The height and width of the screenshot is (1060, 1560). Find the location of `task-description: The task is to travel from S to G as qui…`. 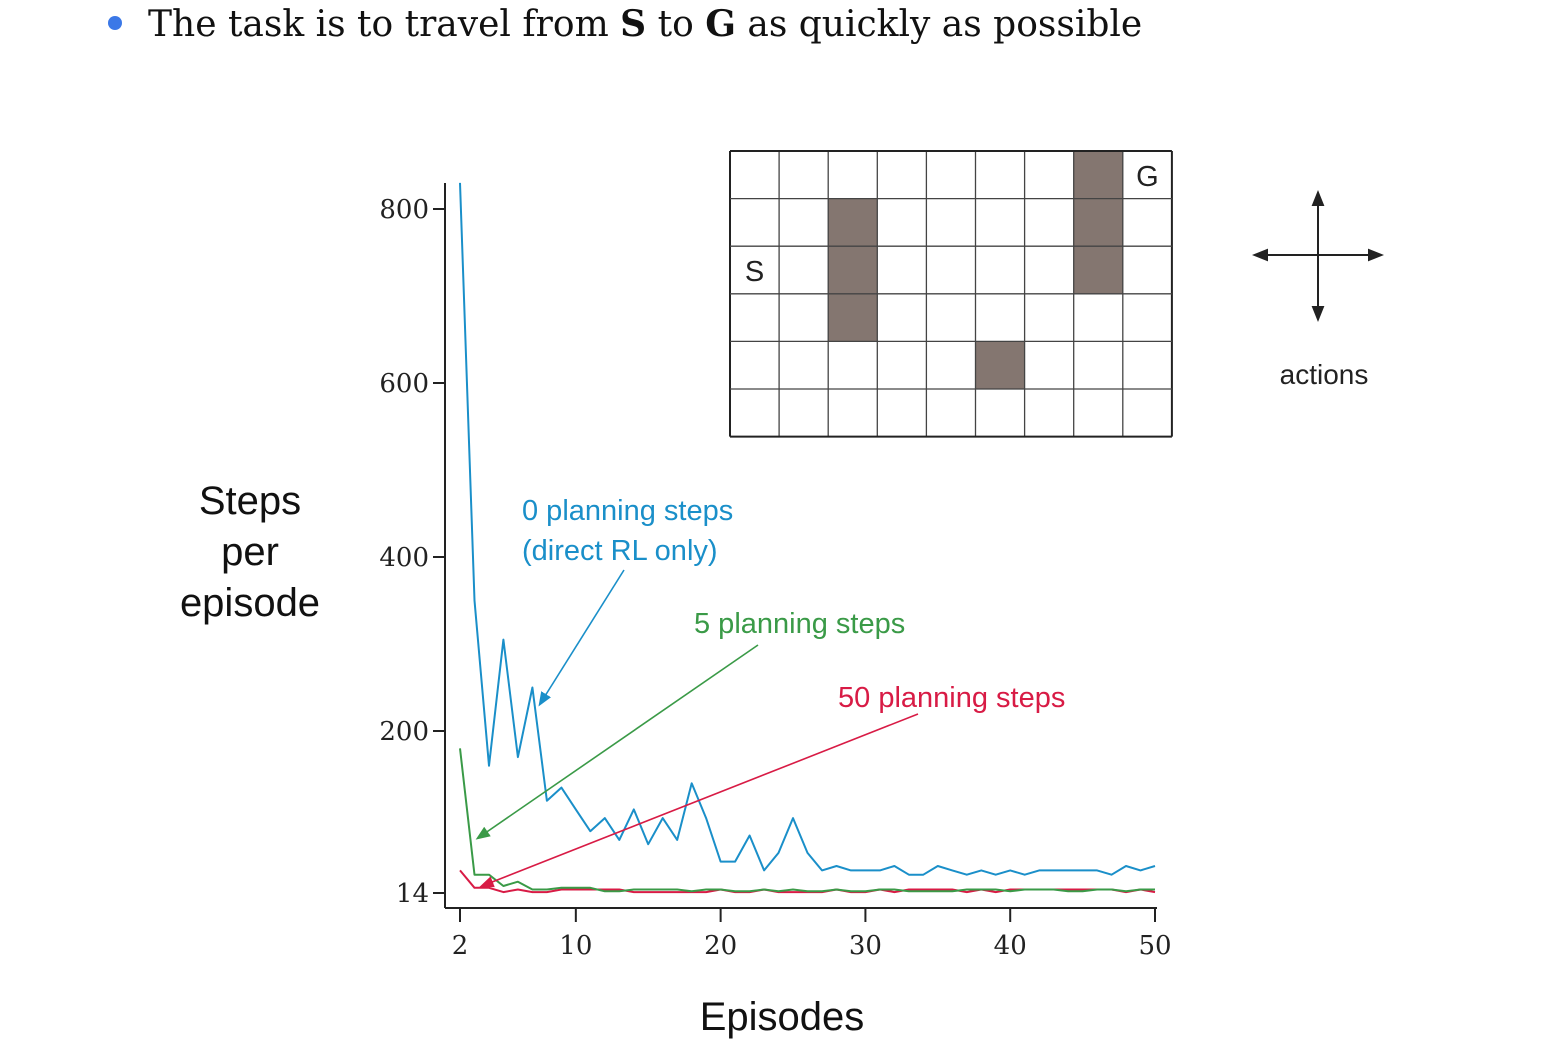

task-description: The task is to travel from S to G as qui… is located at coordinates (645, 24).